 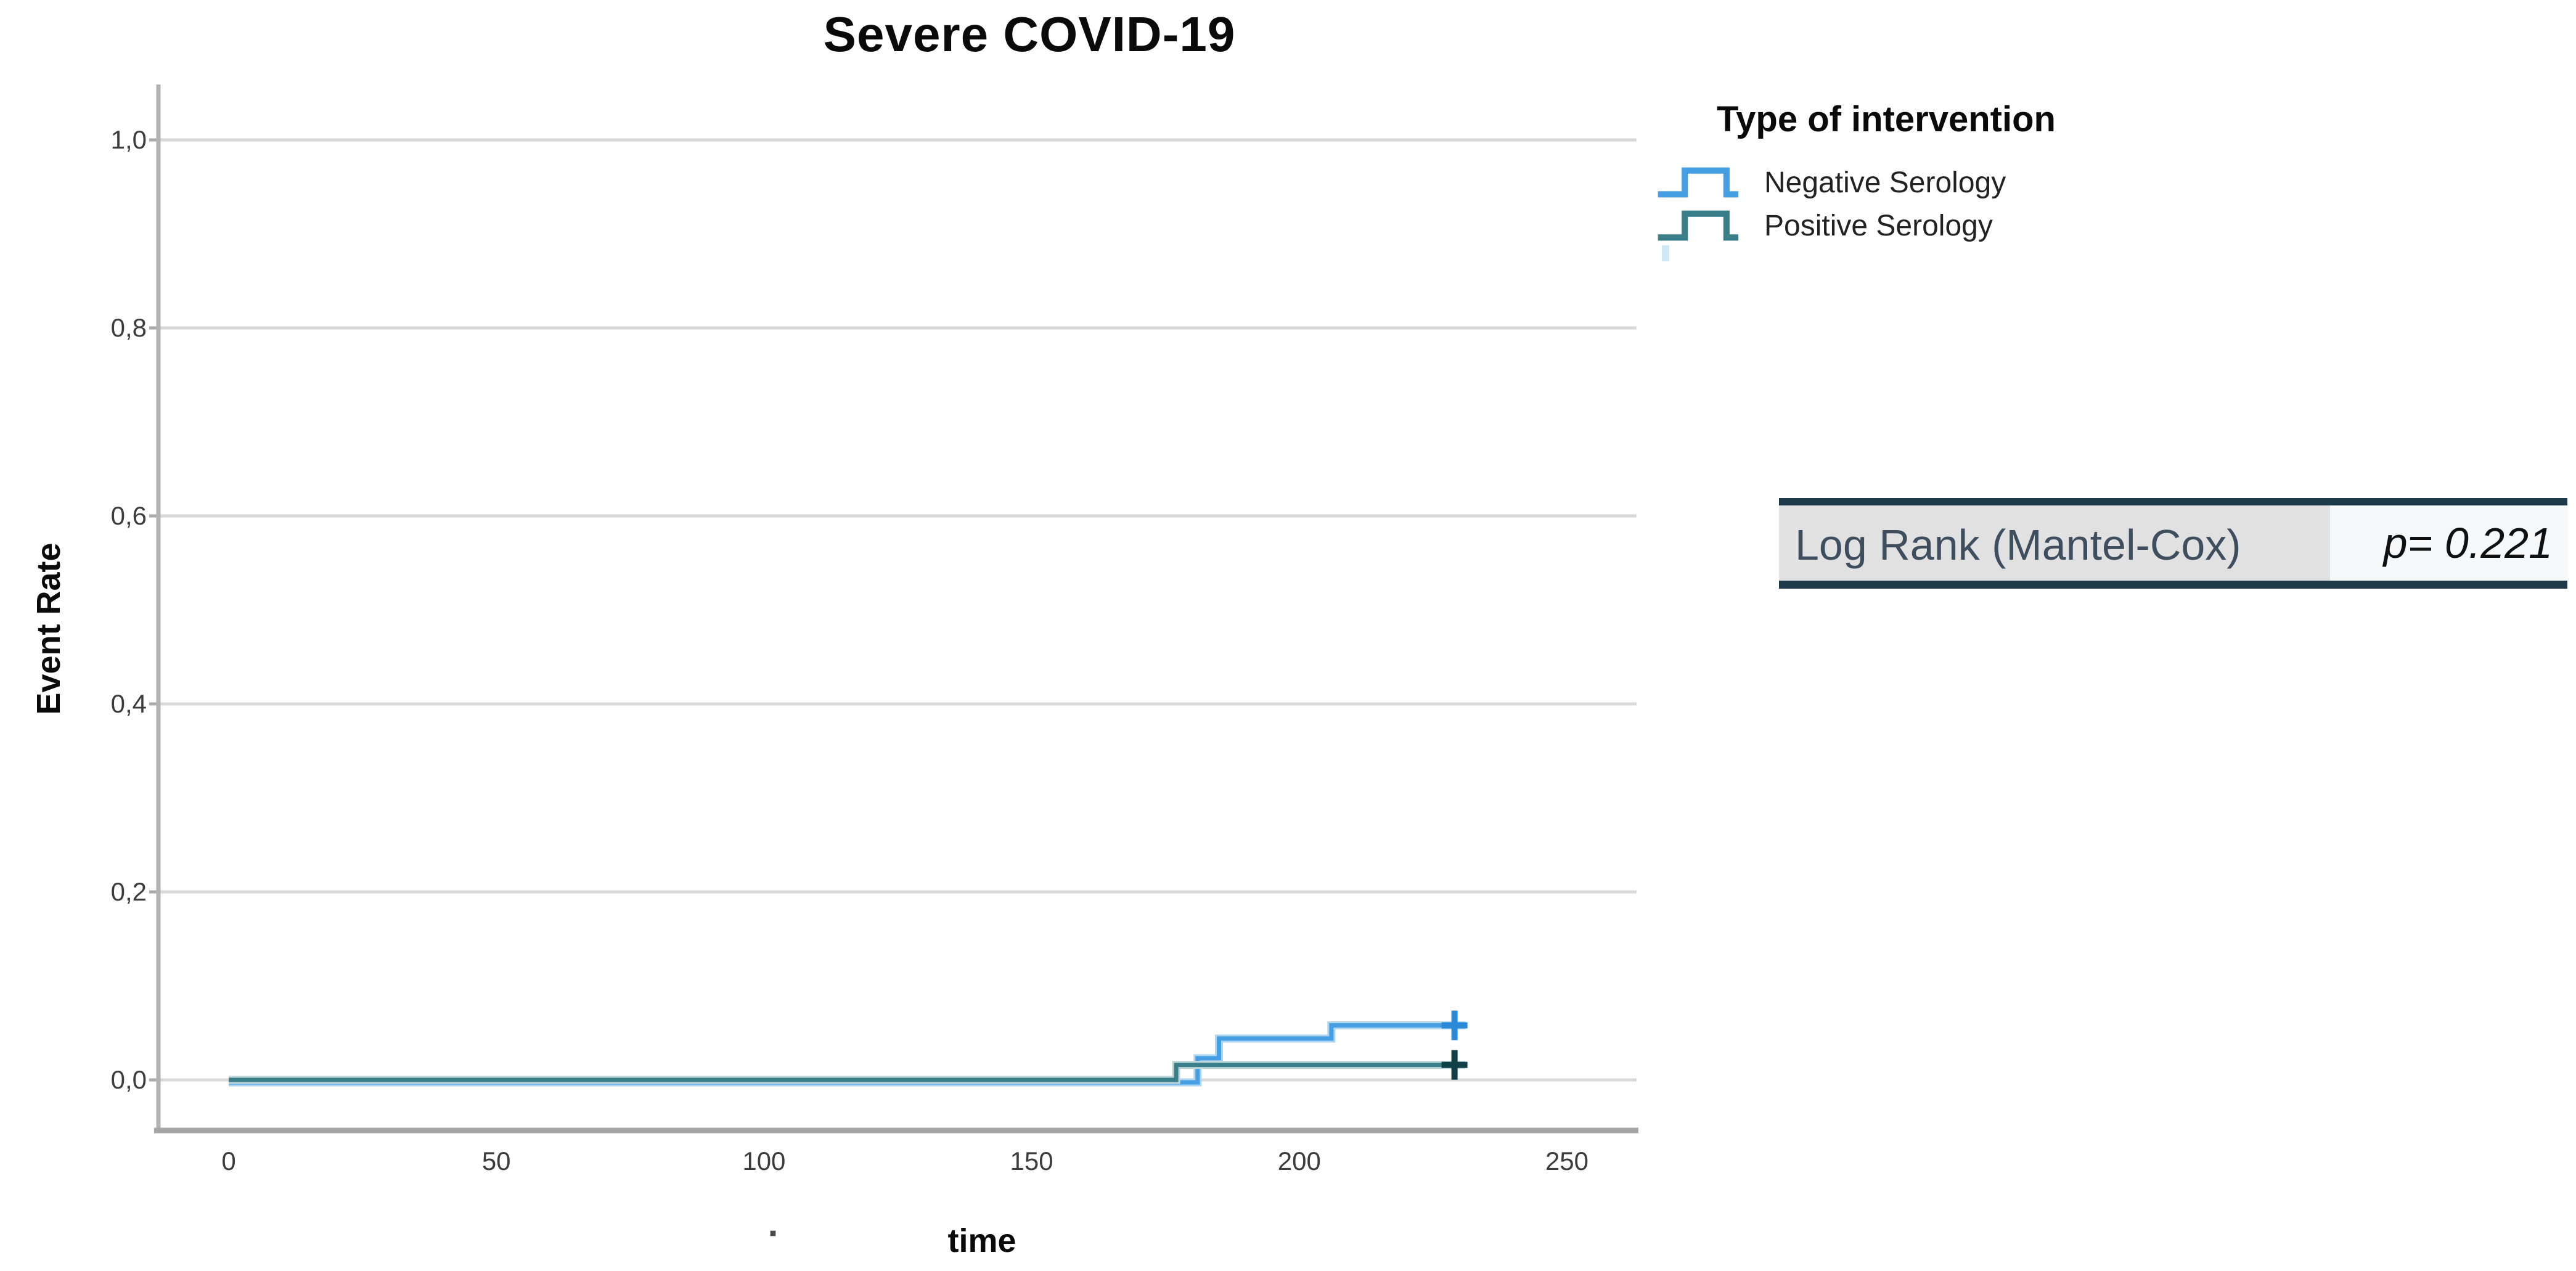 I want to click on legend-item: Negative Serology, so click(x=1886, y=182).